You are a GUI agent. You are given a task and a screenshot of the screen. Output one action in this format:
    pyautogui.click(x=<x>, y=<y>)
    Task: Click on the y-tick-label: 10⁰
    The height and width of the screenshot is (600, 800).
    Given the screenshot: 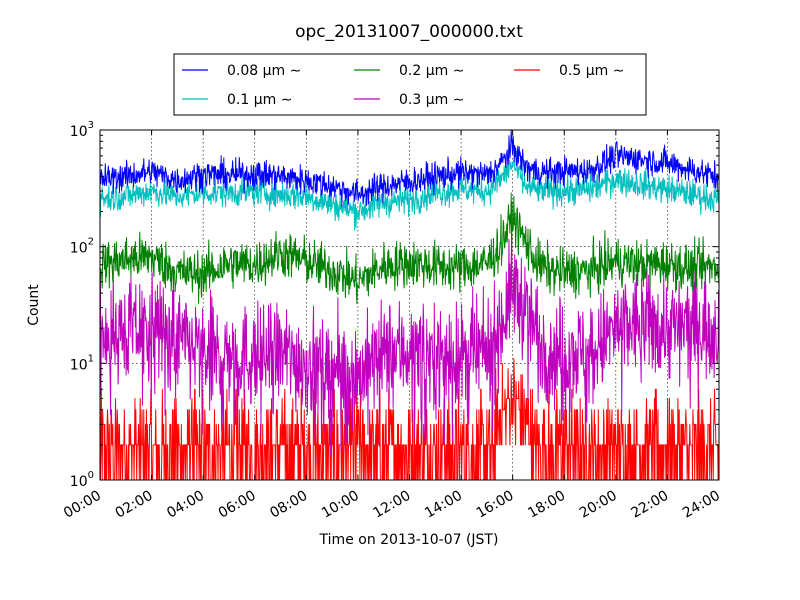 What is the action you would take?
    pyautogui.click(x=82, y=480)
    